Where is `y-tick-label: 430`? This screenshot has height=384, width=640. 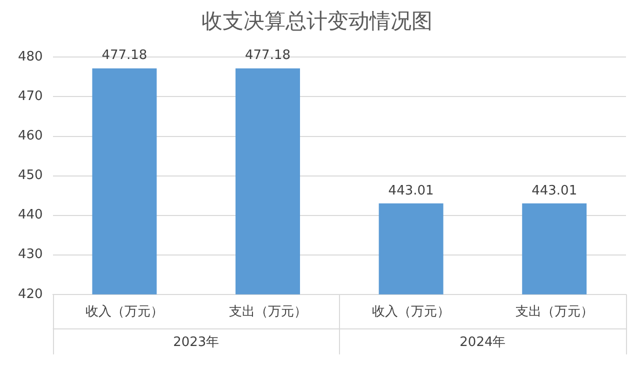
y-tick-label: 430 is located at coordinates (30, 254).